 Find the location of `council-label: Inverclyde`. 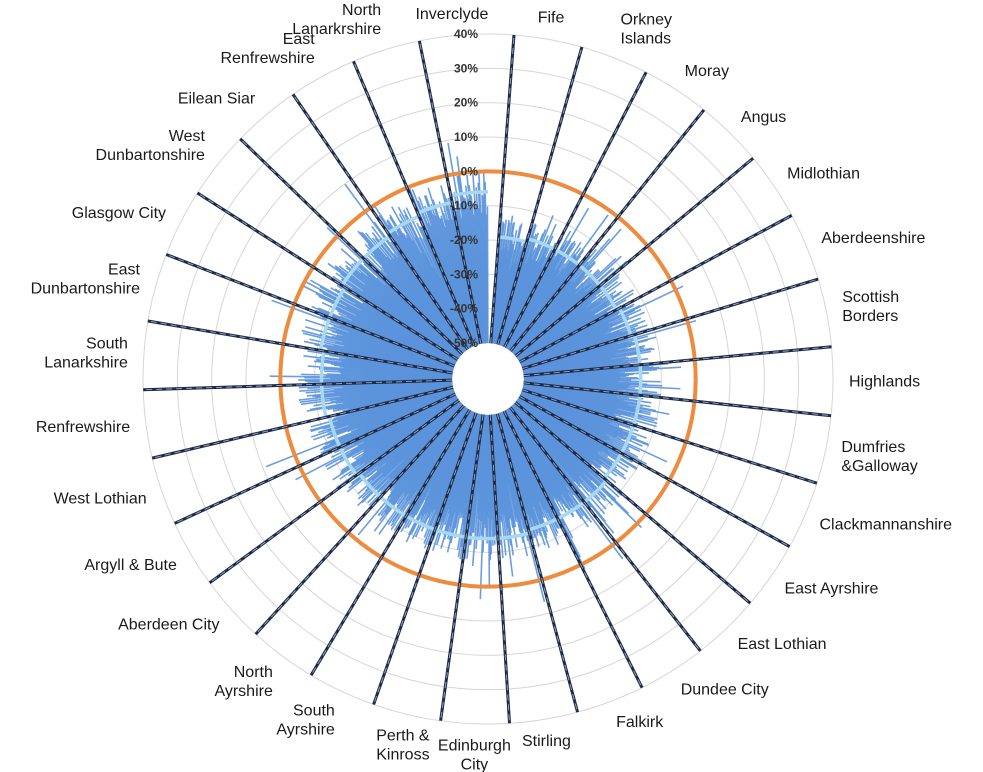

council-label: Inverclyde is located at coordinates (451, 14).